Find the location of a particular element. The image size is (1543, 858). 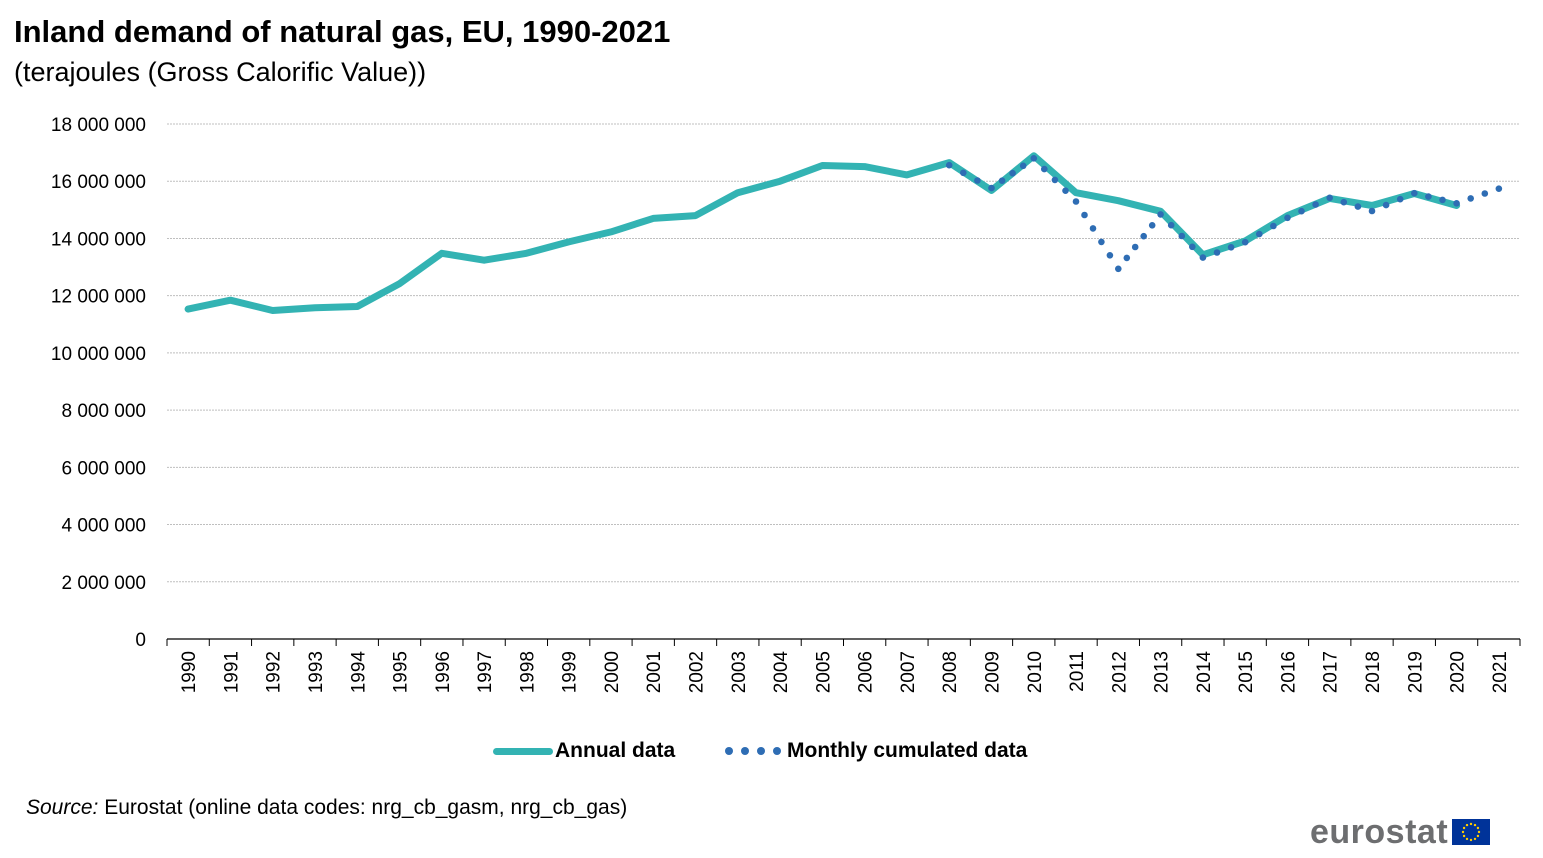

x-tick-label: 2008 is located at coordinates (950, 672).